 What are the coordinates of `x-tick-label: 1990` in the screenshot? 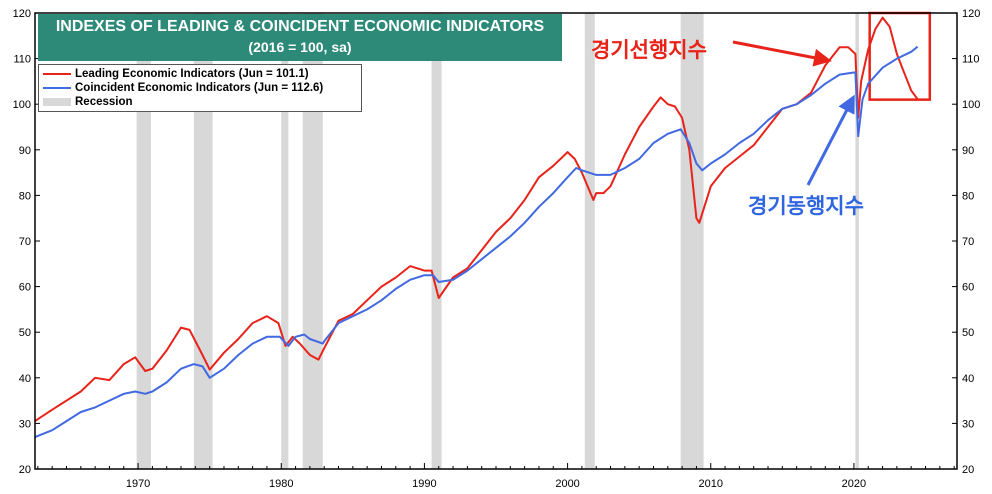 It's located at (424, 484).